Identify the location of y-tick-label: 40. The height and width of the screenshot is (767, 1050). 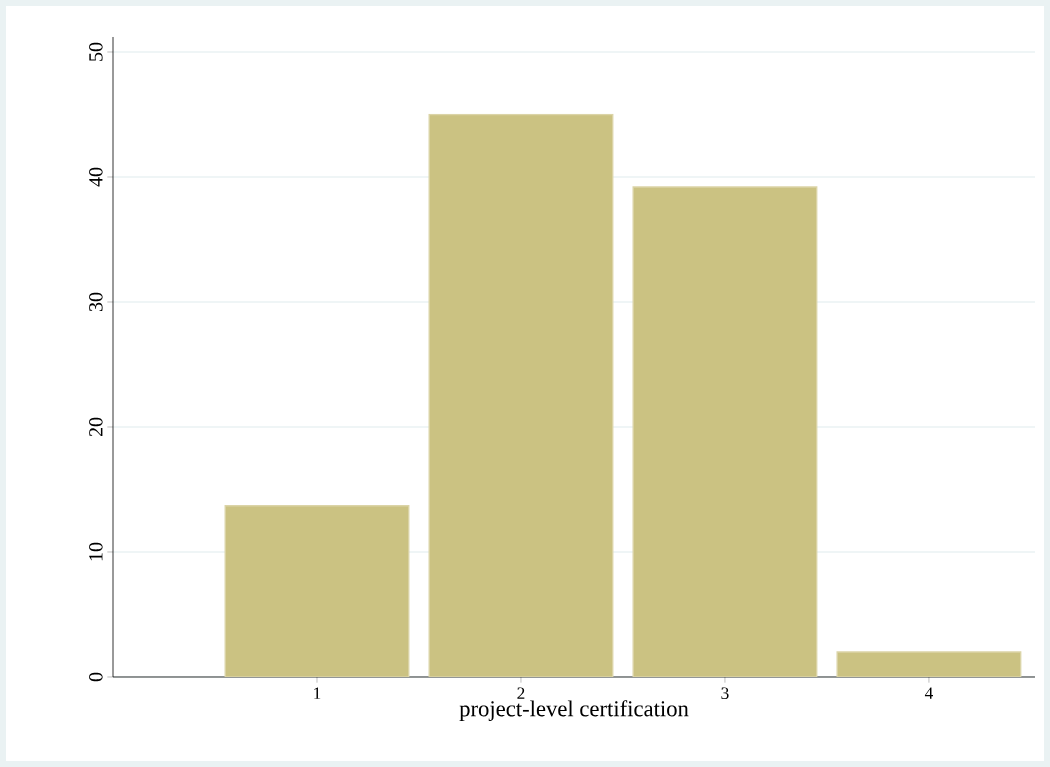
(96, 177).